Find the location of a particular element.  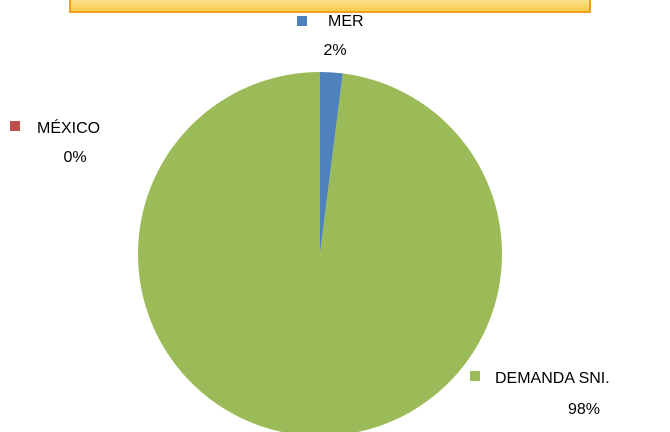

value-label: 0% is located at coordinates (74, 157).